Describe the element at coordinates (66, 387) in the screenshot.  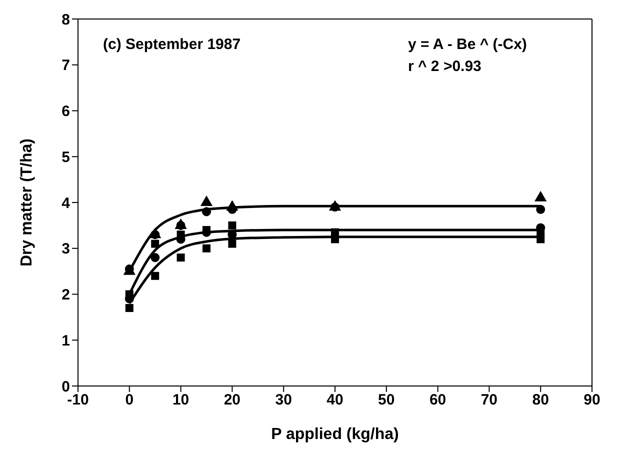
I see `y-tick-label: 0` at that location.